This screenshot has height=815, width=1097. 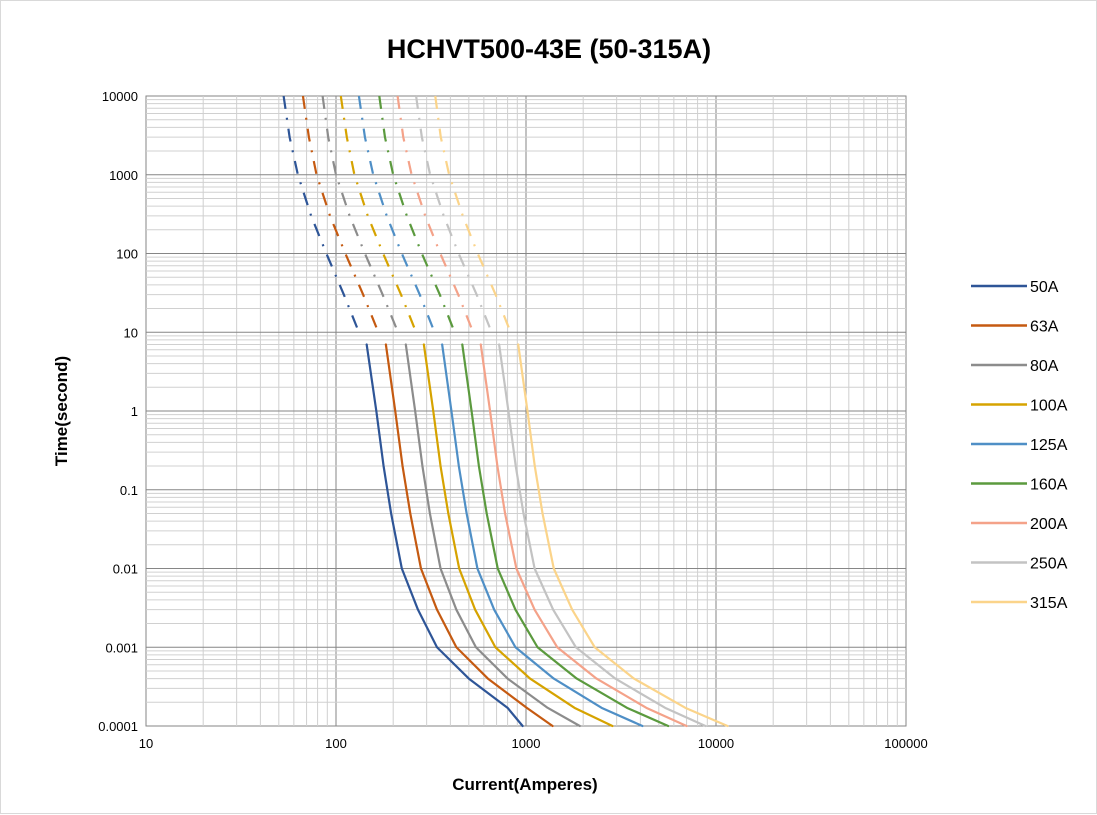 What do you see at coordinates (1049, 603) in the screenshot?
I see `legend-label: 315A` at bounding box center [1049, 603].